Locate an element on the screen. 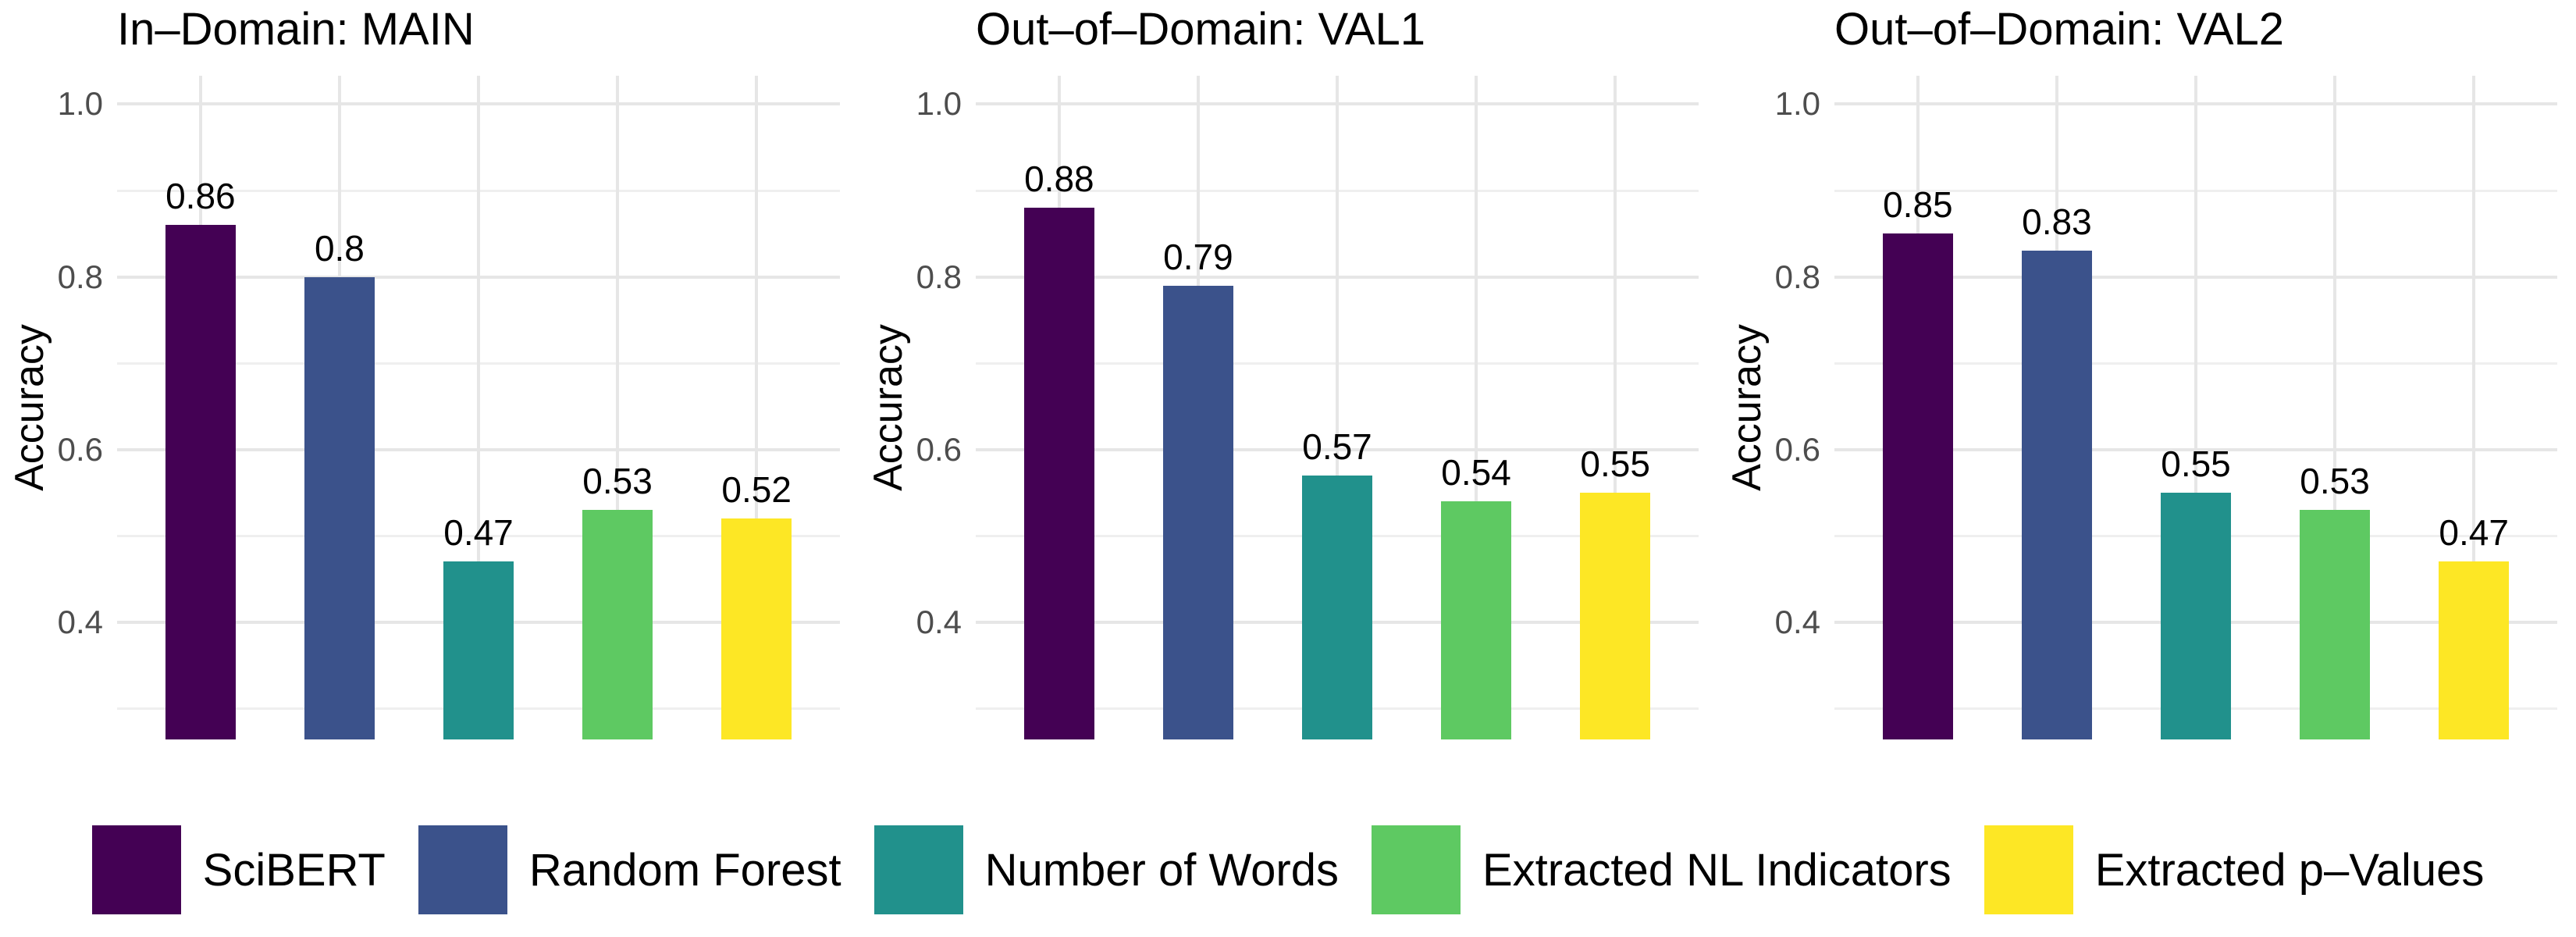  panel-title: Out–of–Domain: VAL2 is located at coordinates (2059, 29).